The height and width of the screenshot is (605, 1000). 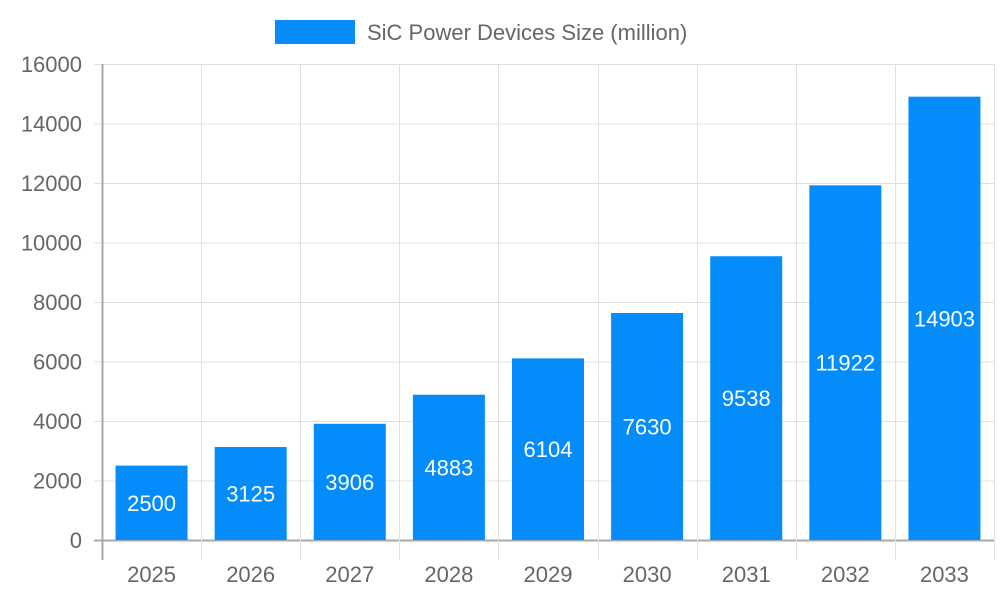 I want to click on data-label: 9538, so click(x=746, y=398).